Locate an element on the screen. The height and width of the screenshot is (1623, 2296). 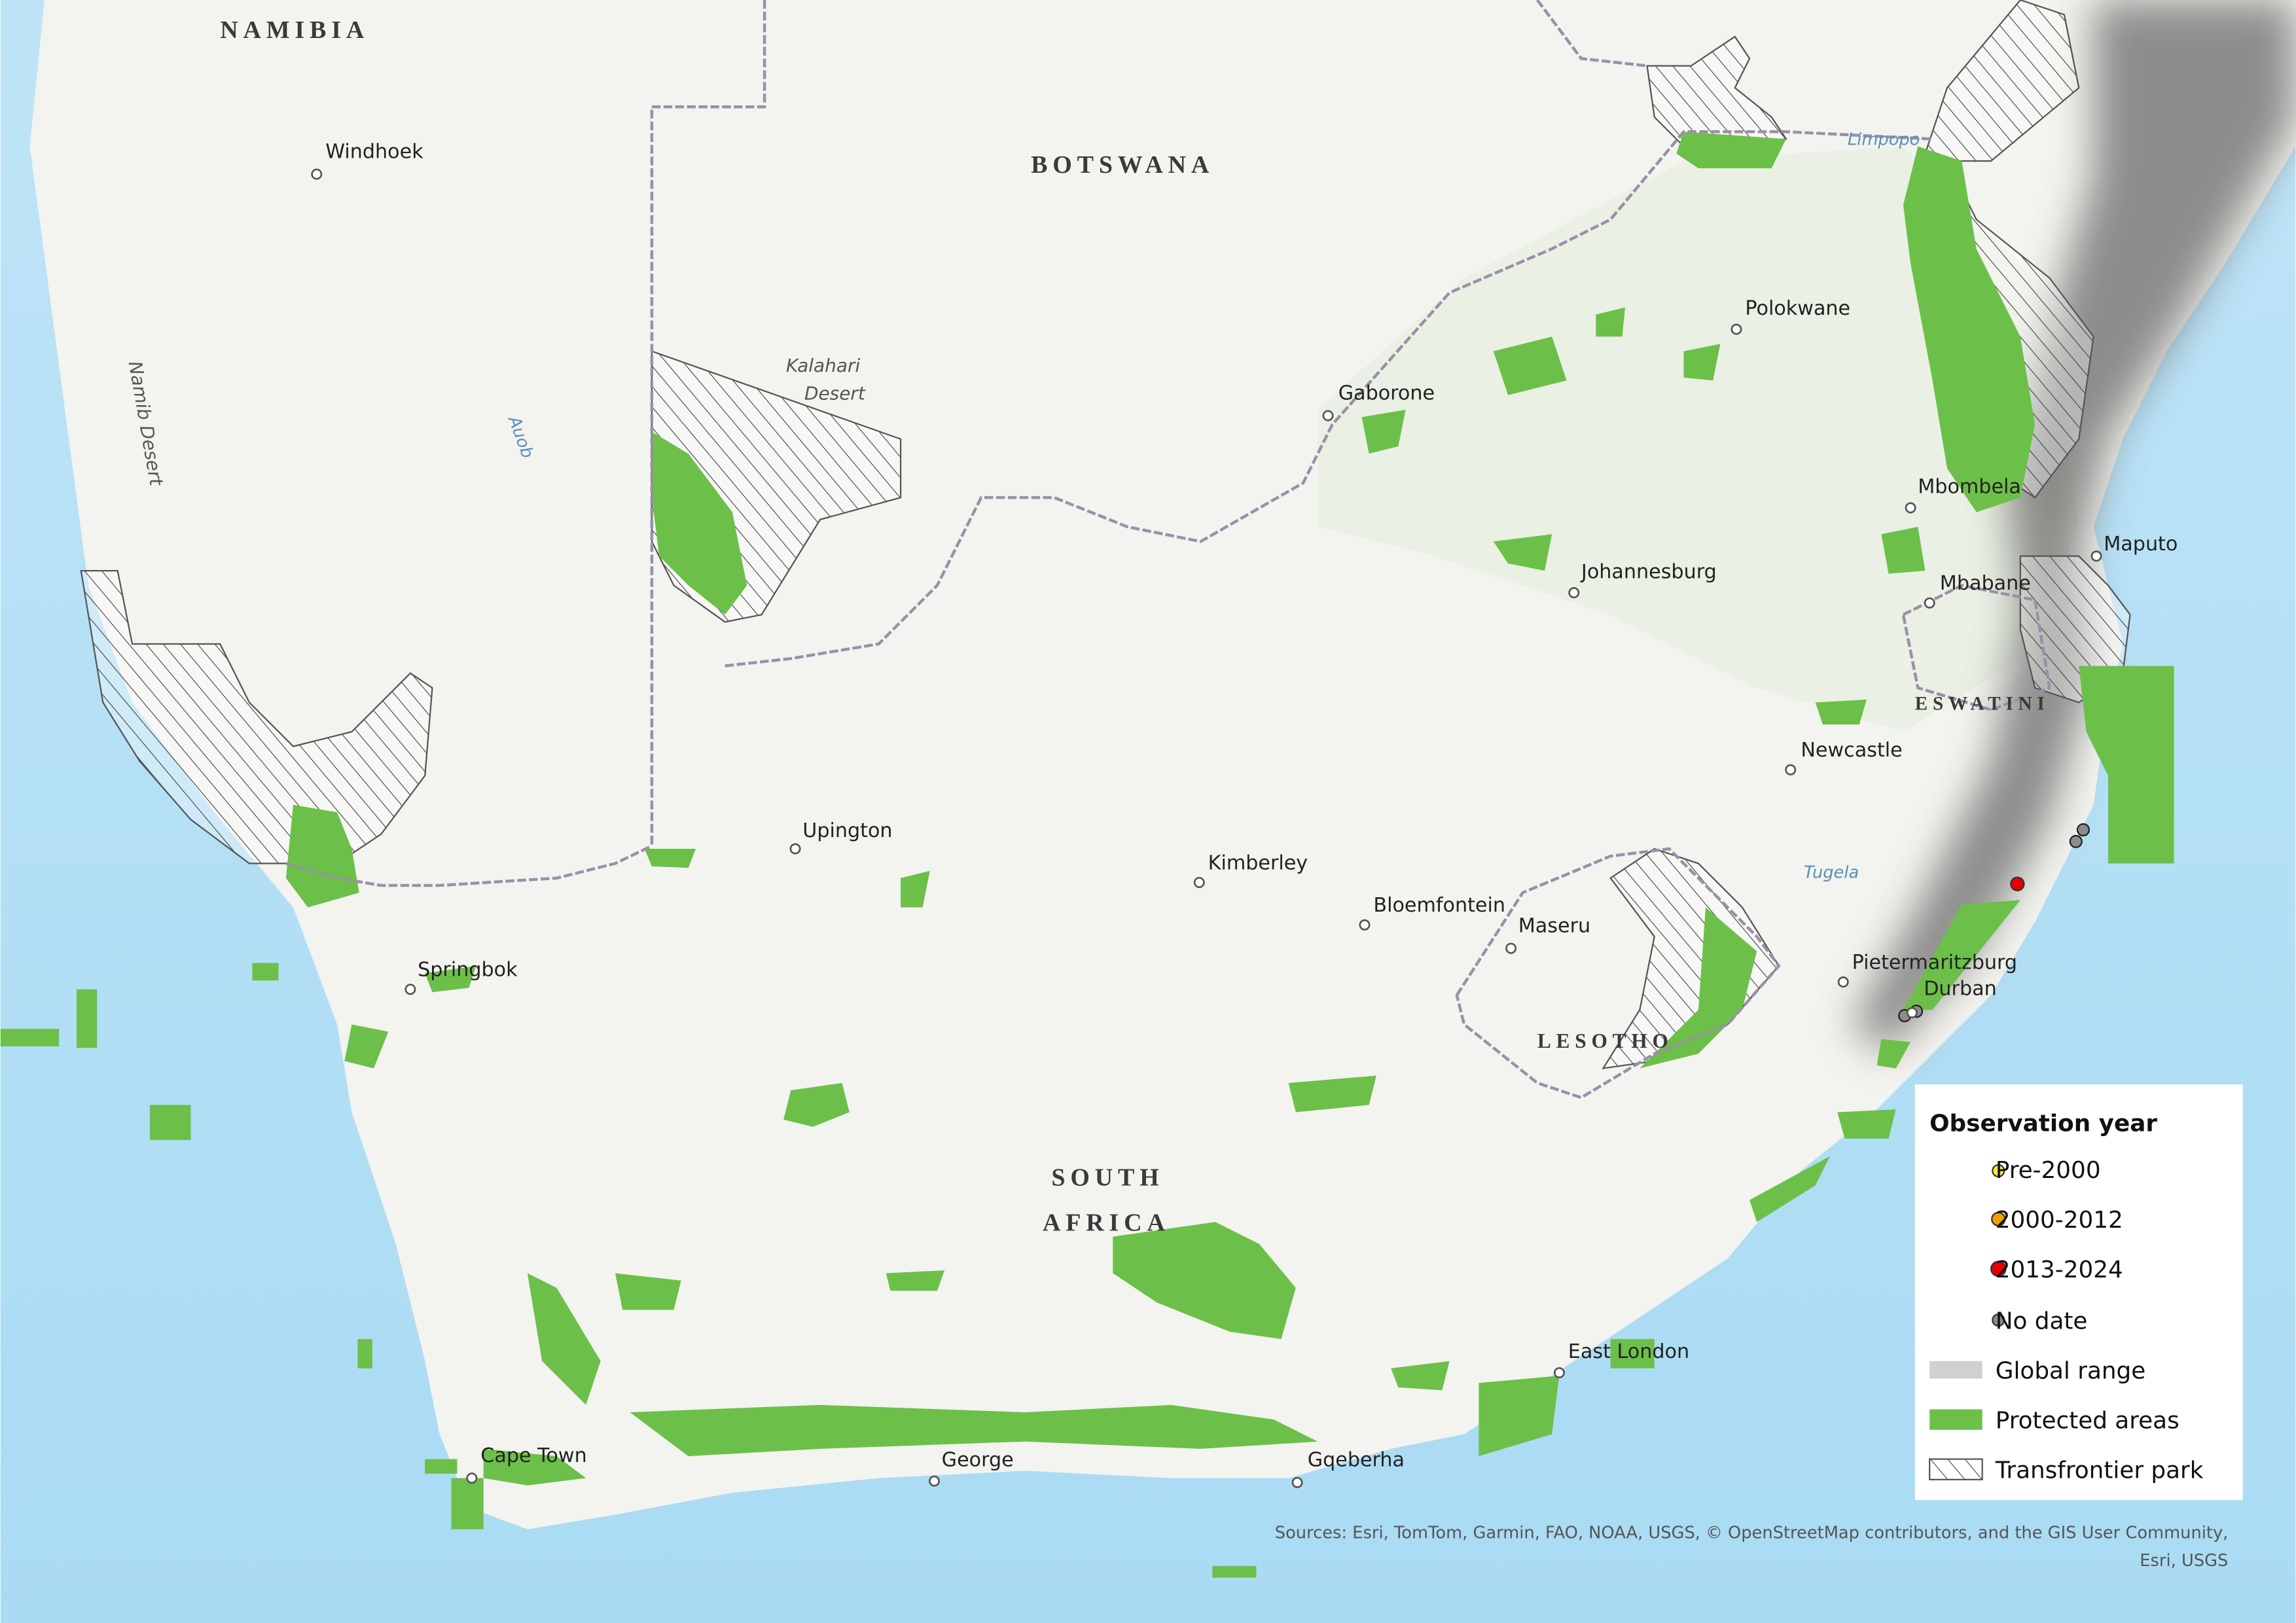
city-label: Johannesburg is located at coordinates (1648, 571).